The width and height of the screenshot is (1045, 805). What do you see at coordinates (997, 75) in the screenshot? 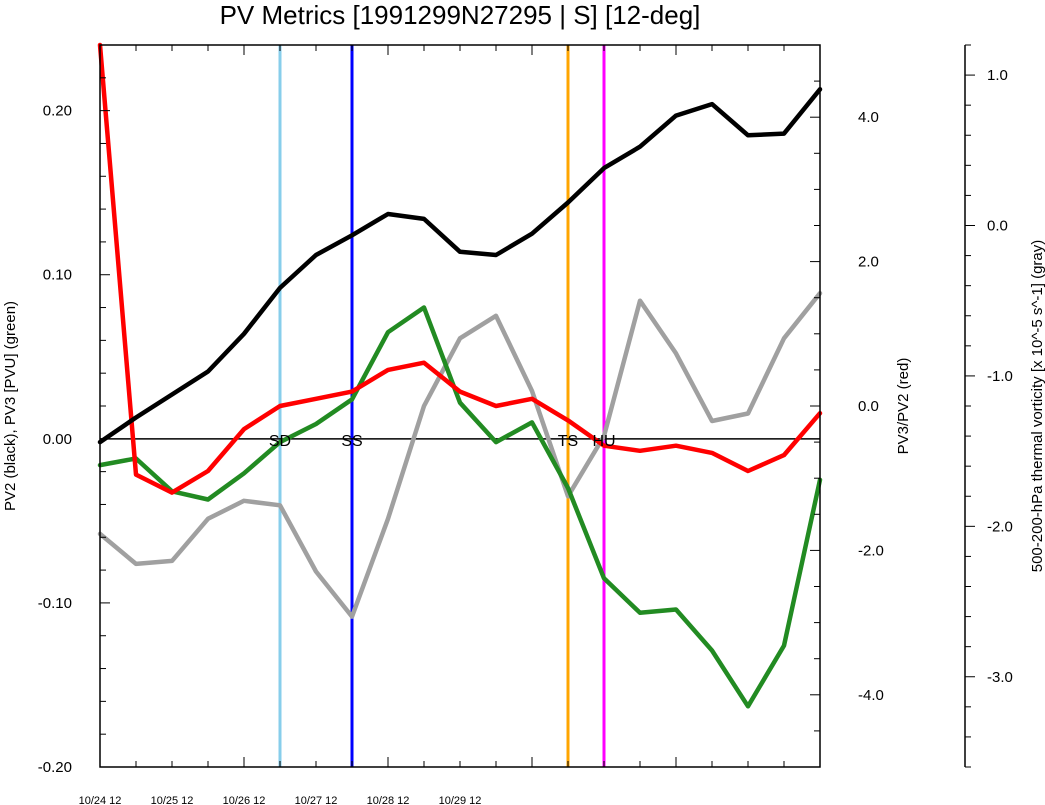
I see `vorticity-tick-label: 1.0` at bounding box center [997, 75].